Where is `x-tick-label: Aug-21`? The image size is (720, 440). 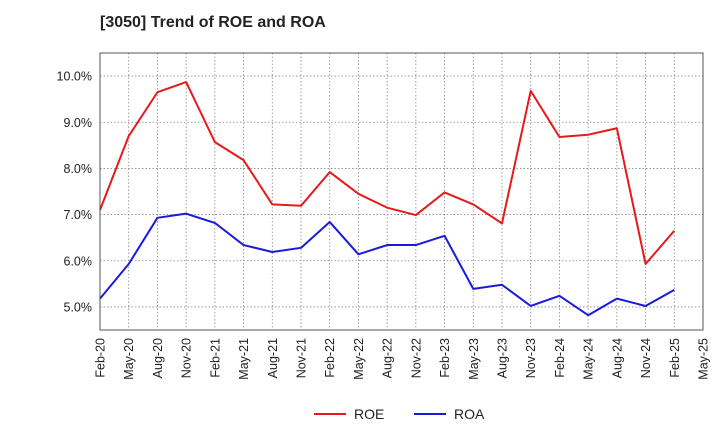 x-tick-label: Aug-21 is located at coordinates (273, 358).